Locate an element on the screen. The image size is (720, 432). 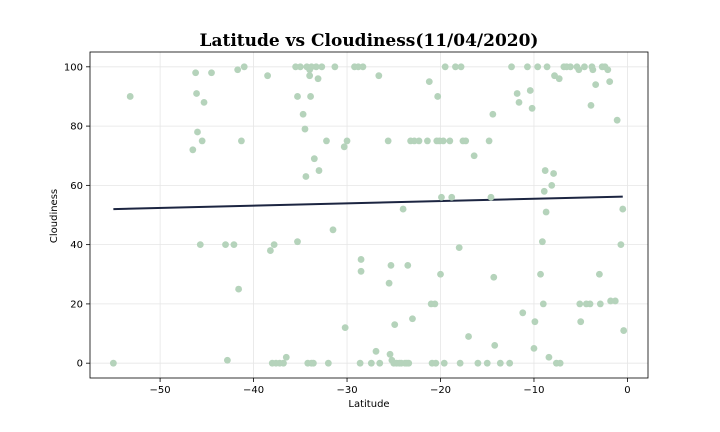
y-tick-label: 40 is located at coordinates (76, 245).